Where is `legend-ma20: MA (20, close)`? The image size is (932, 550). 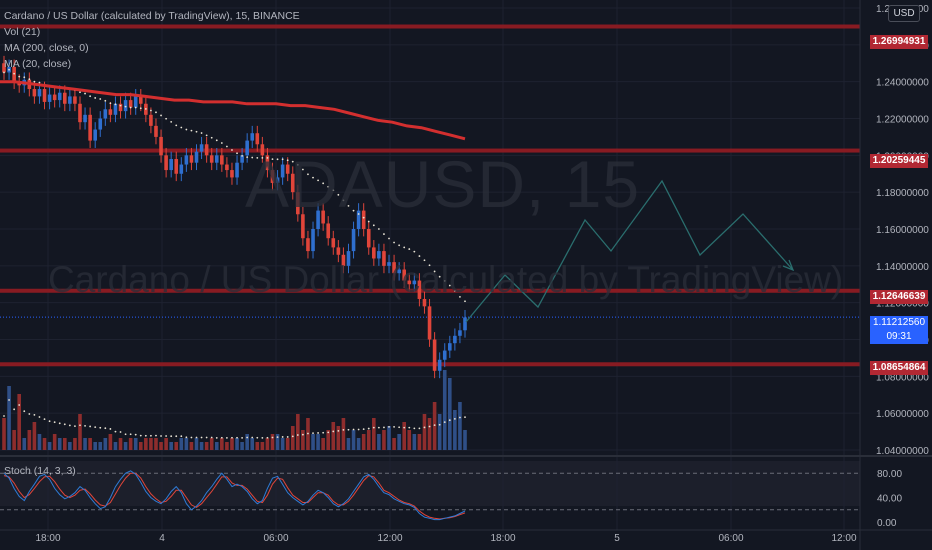 legend-ma20: MA (20, close) is located at coordinates (38, 64).